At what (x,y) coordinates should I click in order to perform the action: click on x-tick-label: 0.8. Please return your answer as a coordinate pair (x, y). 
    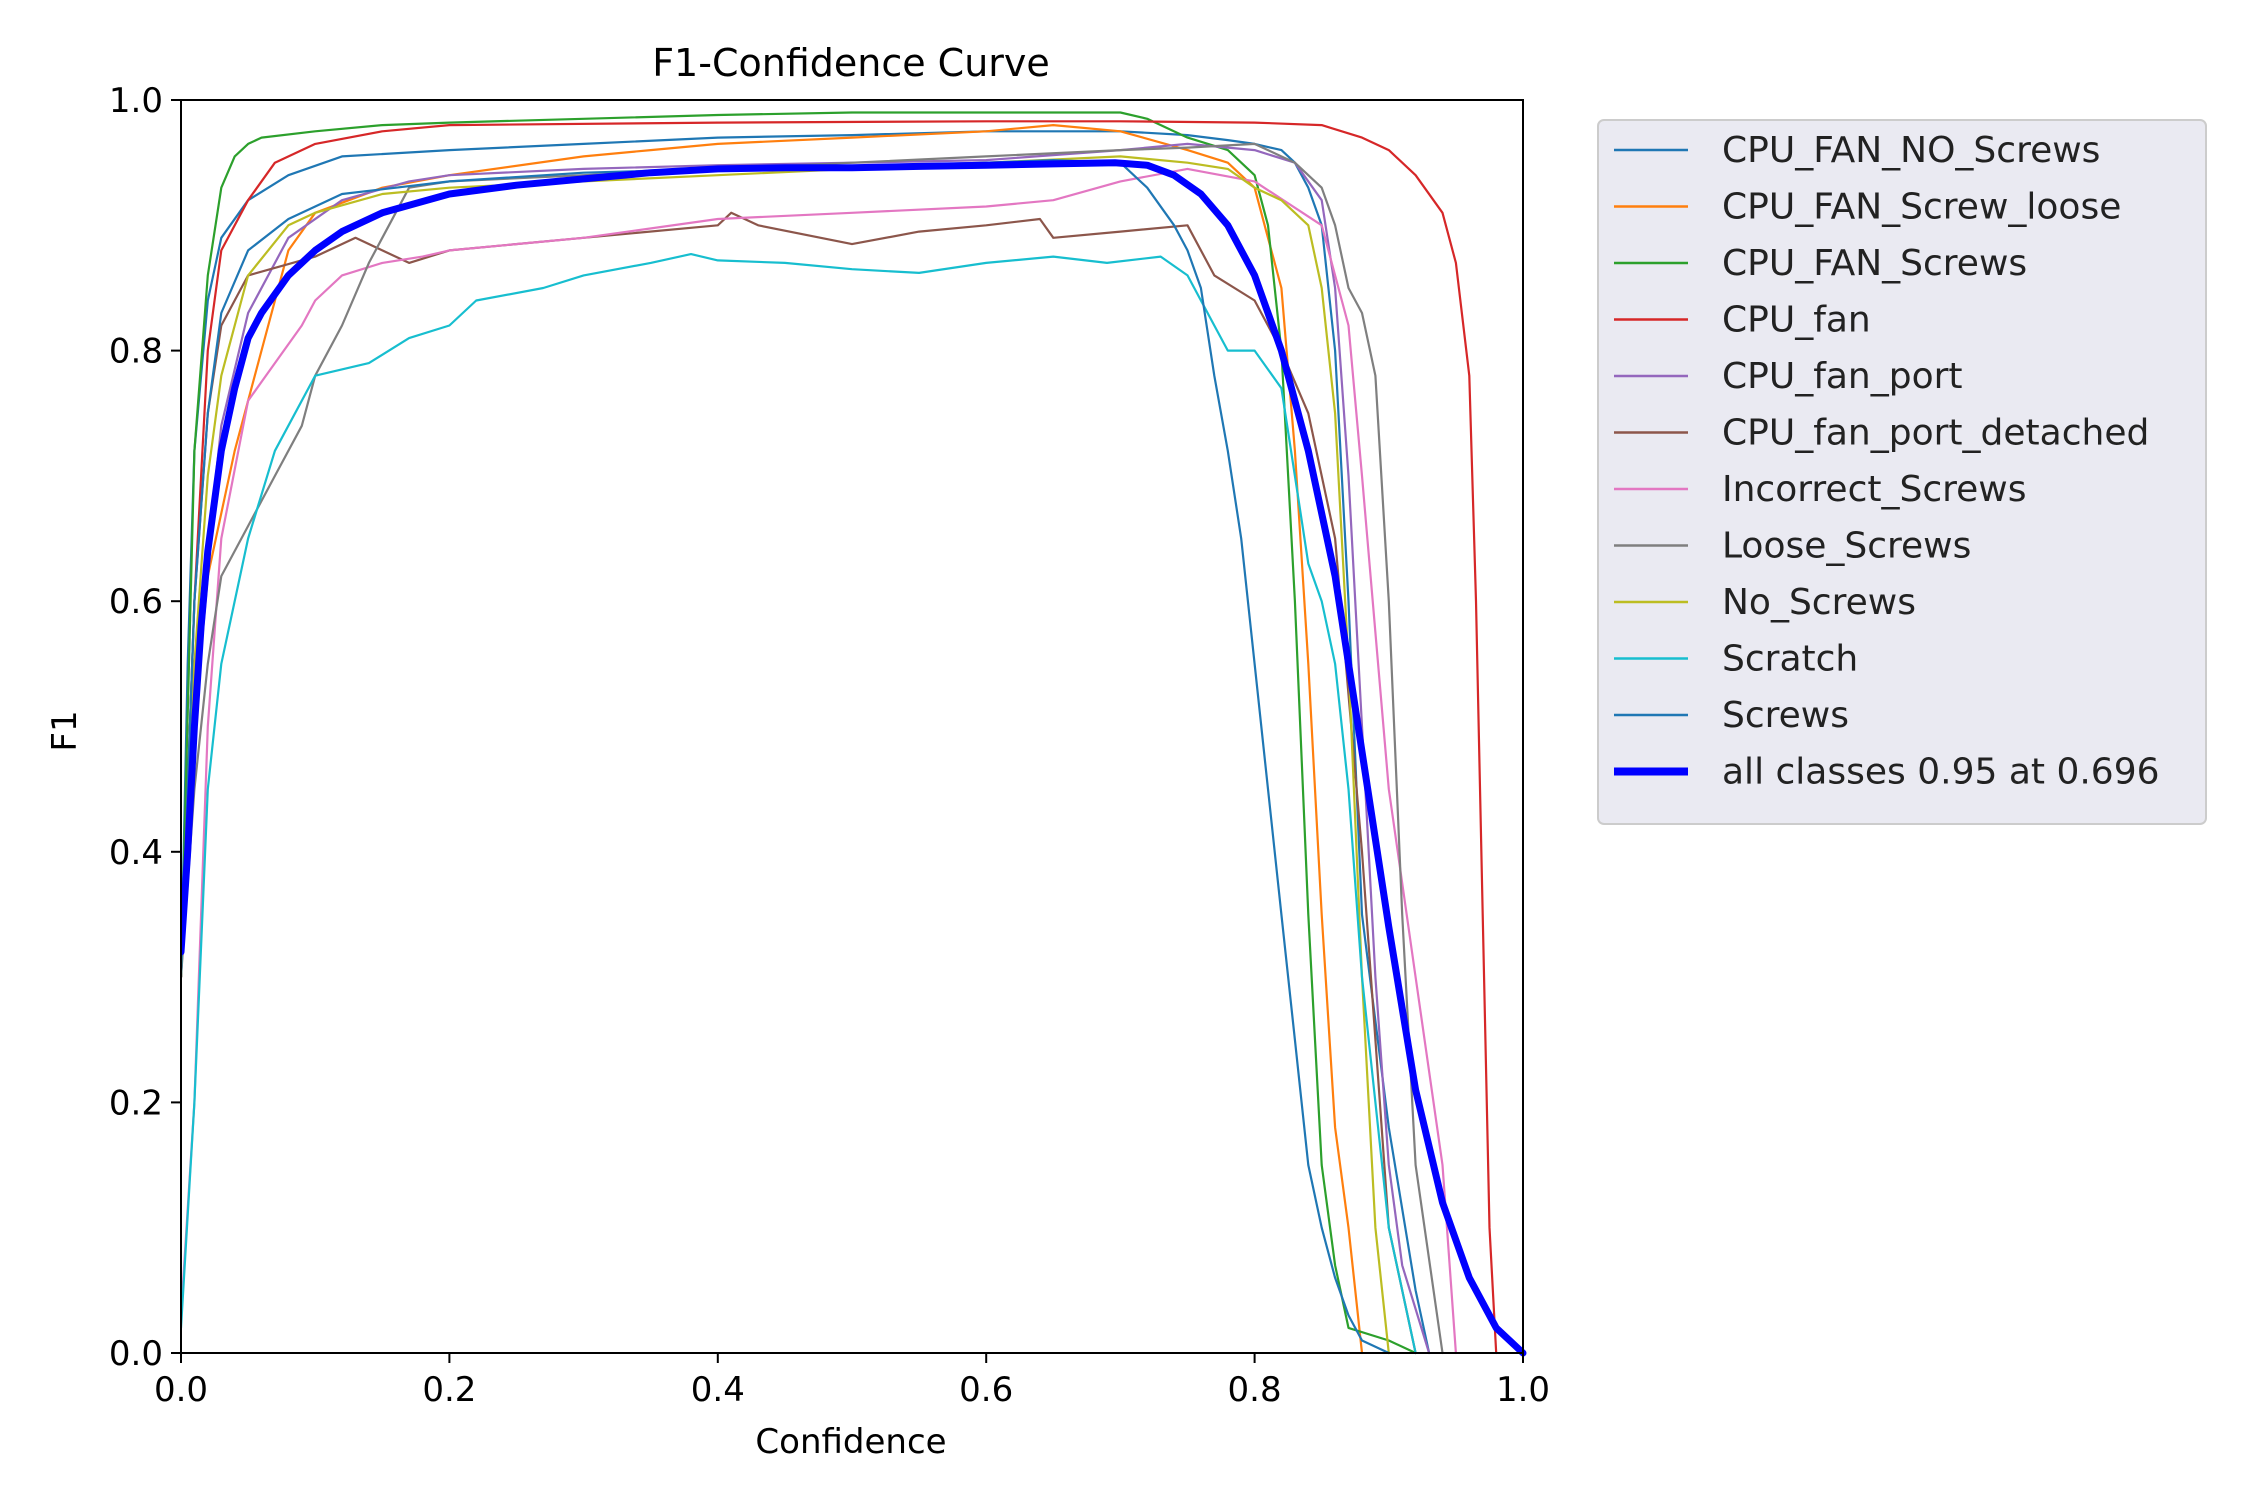
    Looking at the image, I should click on (1255, 1390).